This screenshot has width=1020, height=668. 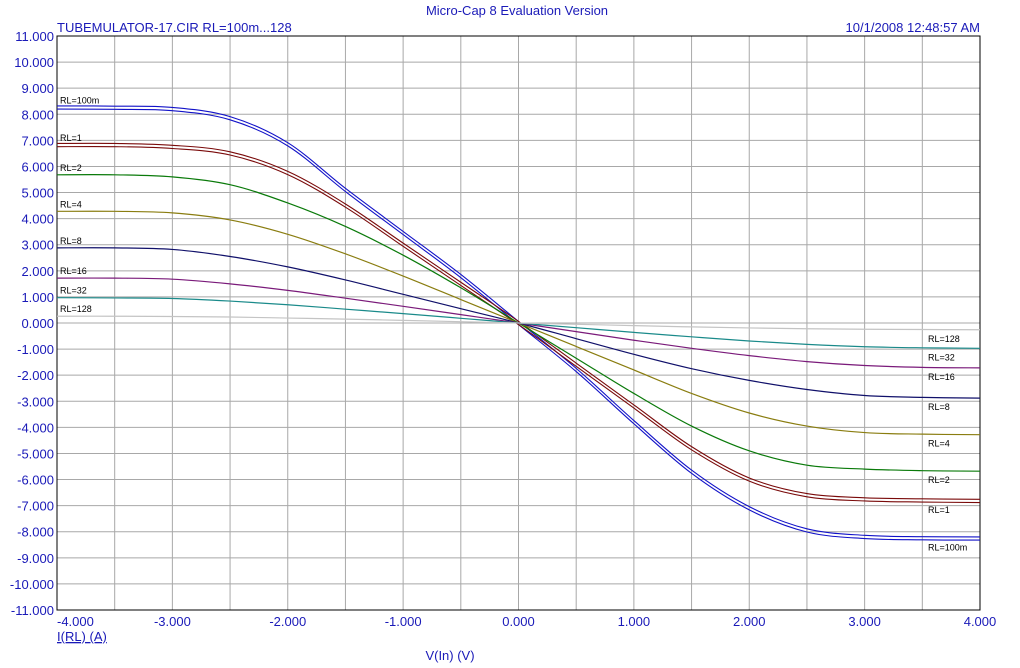 I want to click on y-tick-label: 4.000, so click(x=37, y=219).